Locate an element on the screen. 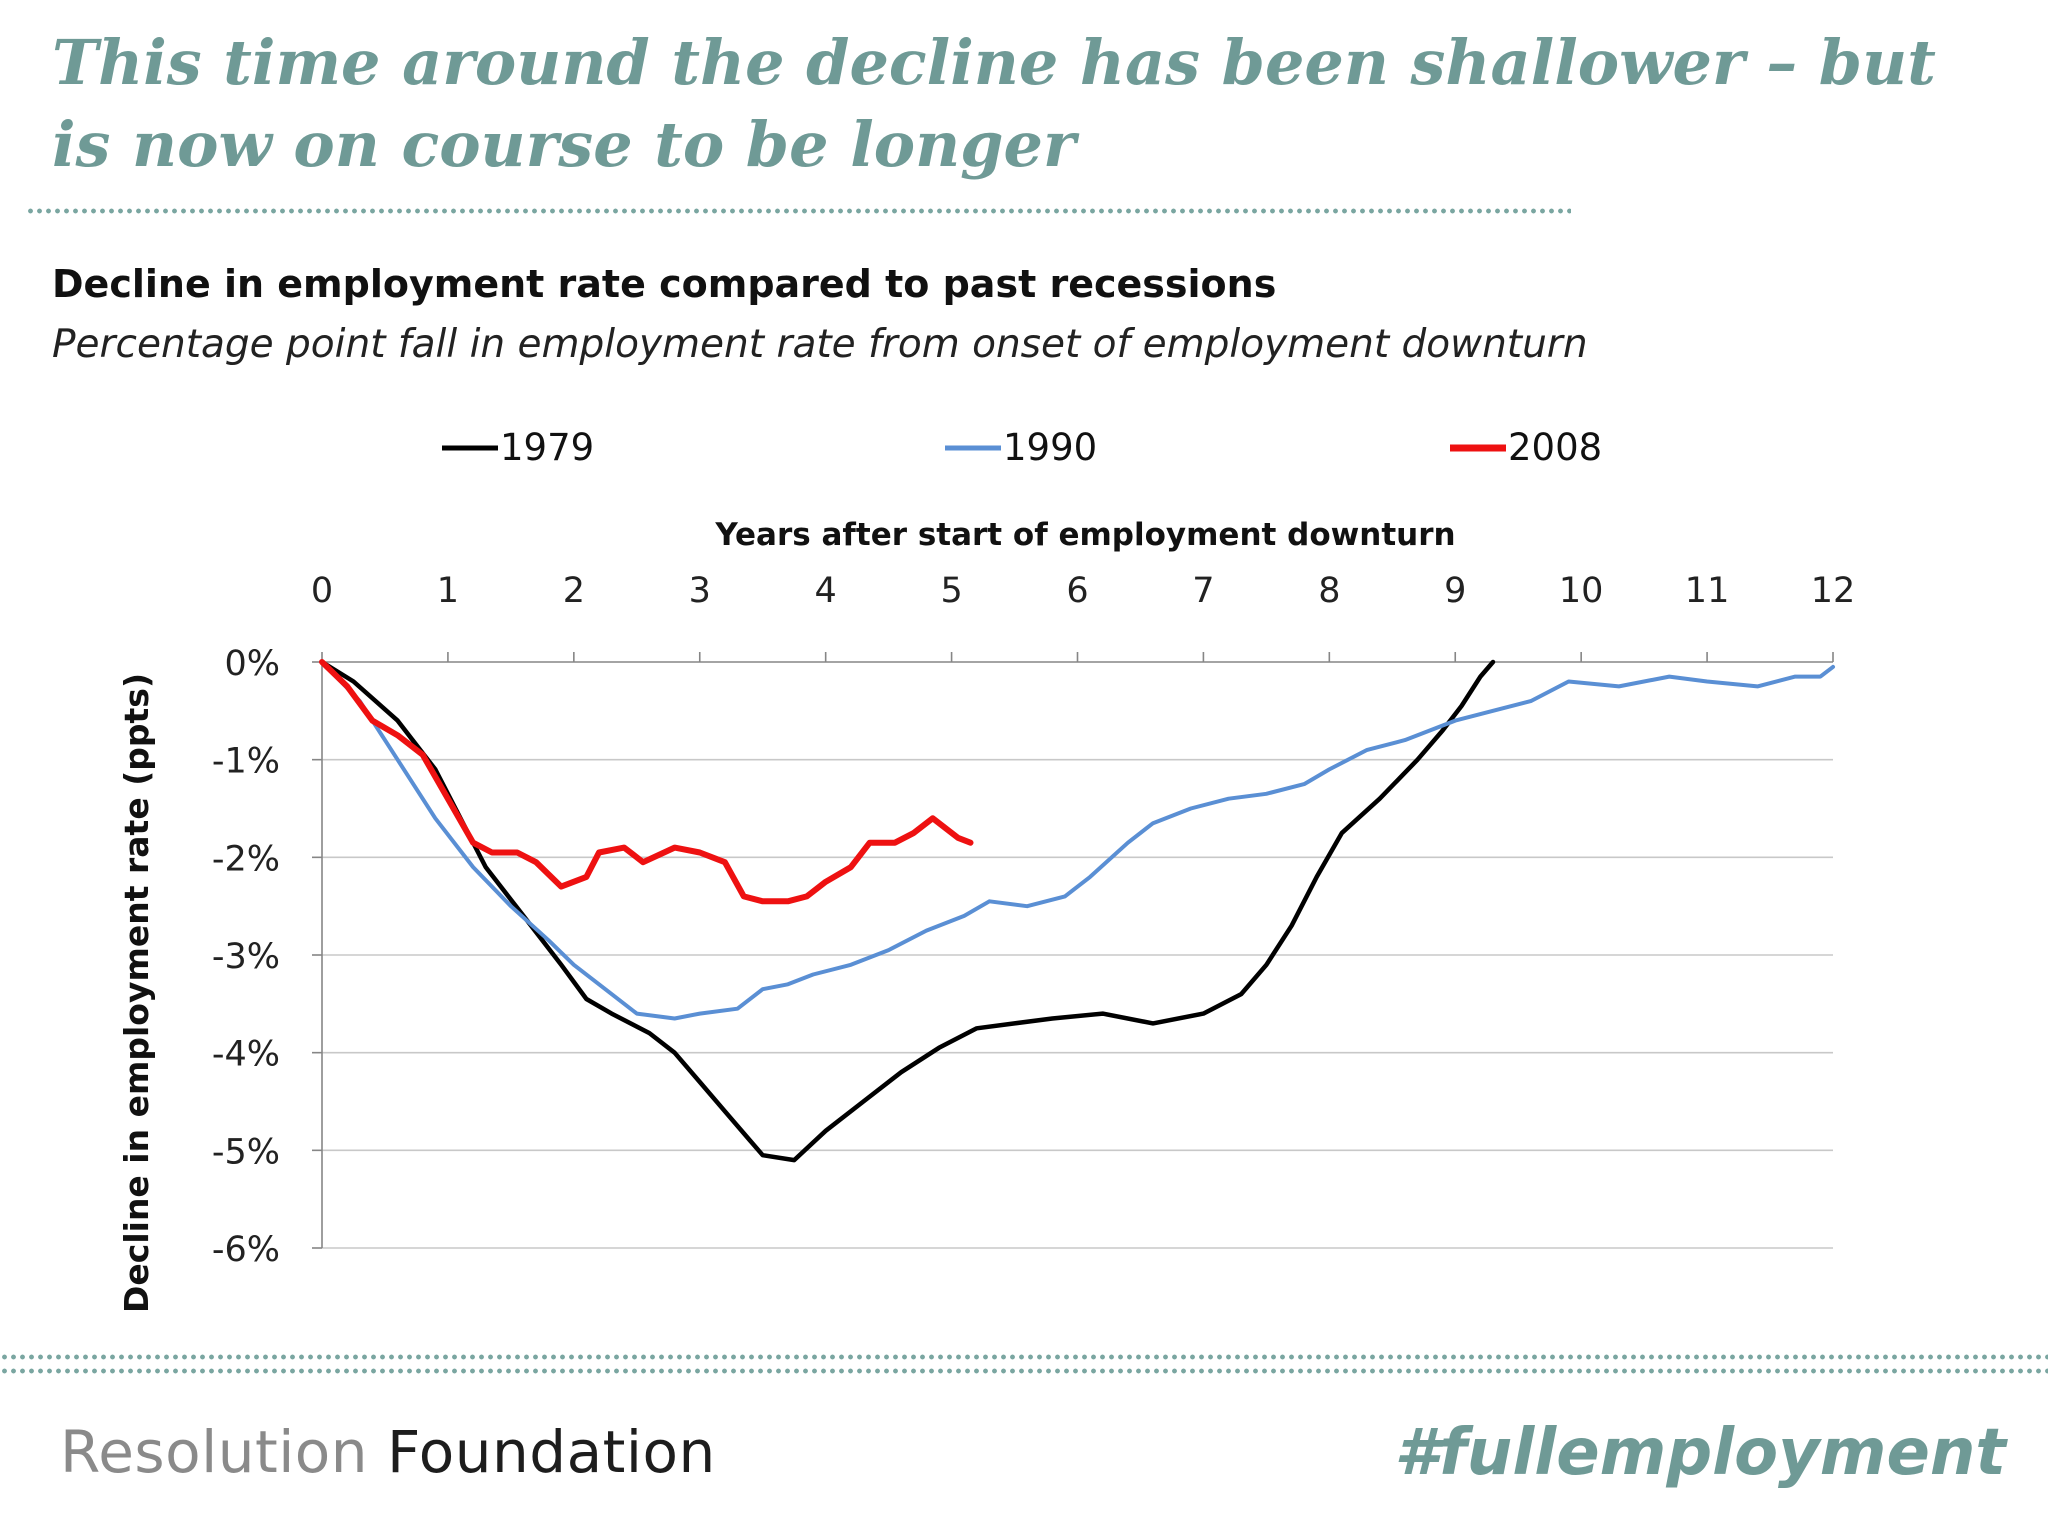  y-axis-title: Decline in employment rate (ppts) is located at coordinates (136, 993).